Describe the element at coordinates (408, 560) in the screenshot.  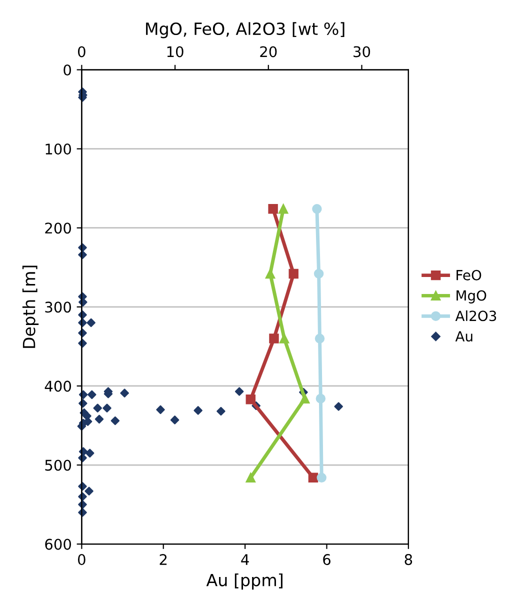
I see `x-tick-label: 8` at that location.